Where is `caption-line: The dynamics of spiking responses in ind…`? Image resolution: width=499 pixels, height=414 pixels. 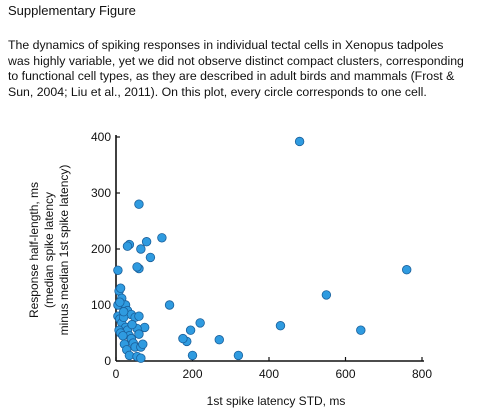
caption-line: The dynamics of spiking responses in ind… is located at coordinates (226, 45).